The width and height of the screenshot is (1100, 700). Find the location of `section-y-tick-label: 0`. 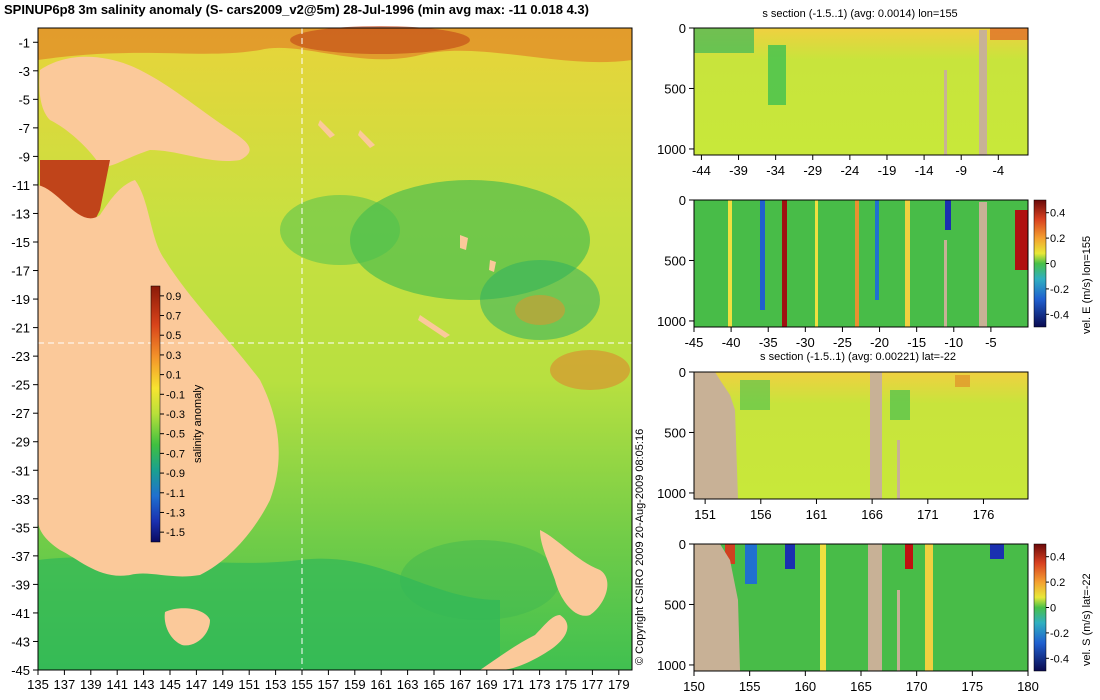

section-y-tick-label: 0 is located at coordinates (682, 372).